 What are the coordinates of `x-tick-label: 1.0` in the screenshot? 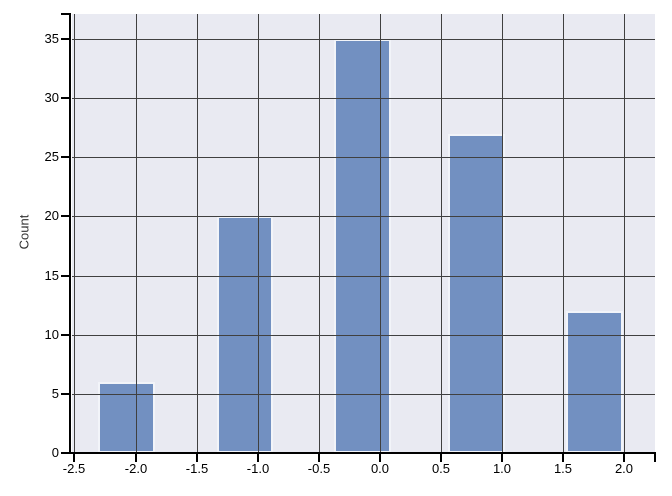 It's located at (502, 468).